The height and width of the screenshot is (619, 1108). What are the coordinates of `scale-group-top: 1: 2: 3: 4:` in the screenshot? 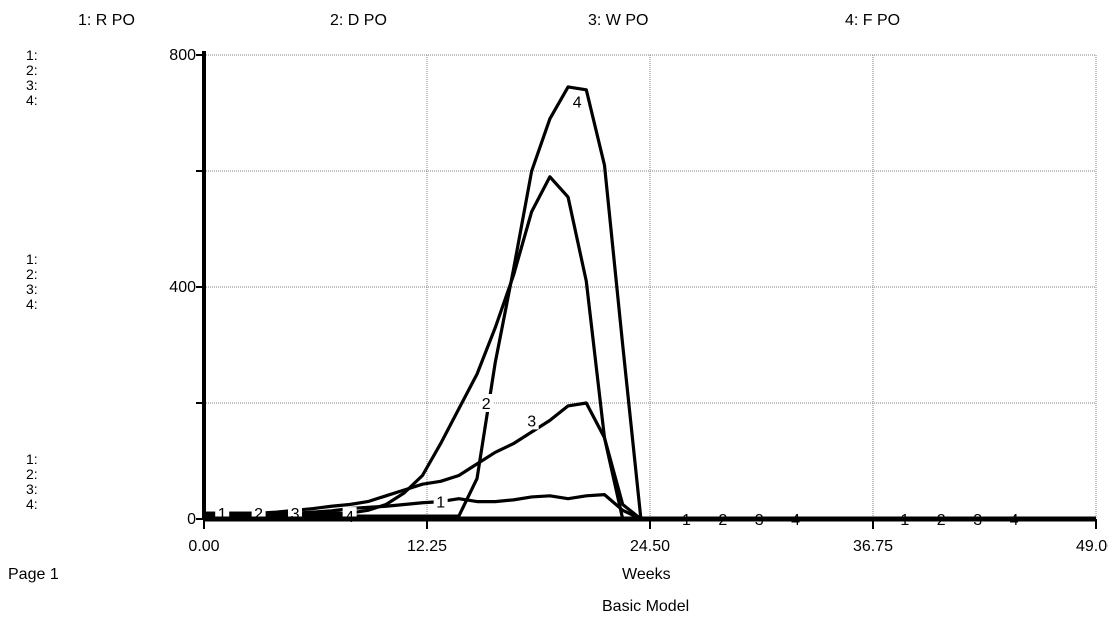 It's located at (32, 78).